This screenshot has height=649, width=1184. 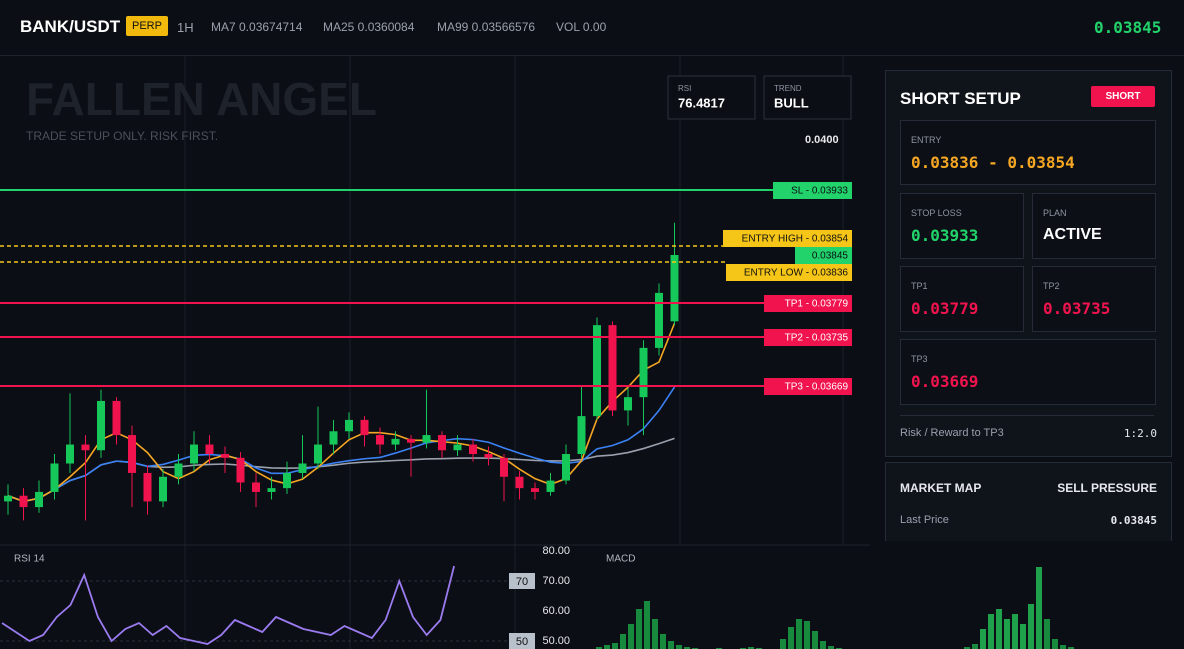 I want to click on value: 0.03669, so click(x=945, y=381).